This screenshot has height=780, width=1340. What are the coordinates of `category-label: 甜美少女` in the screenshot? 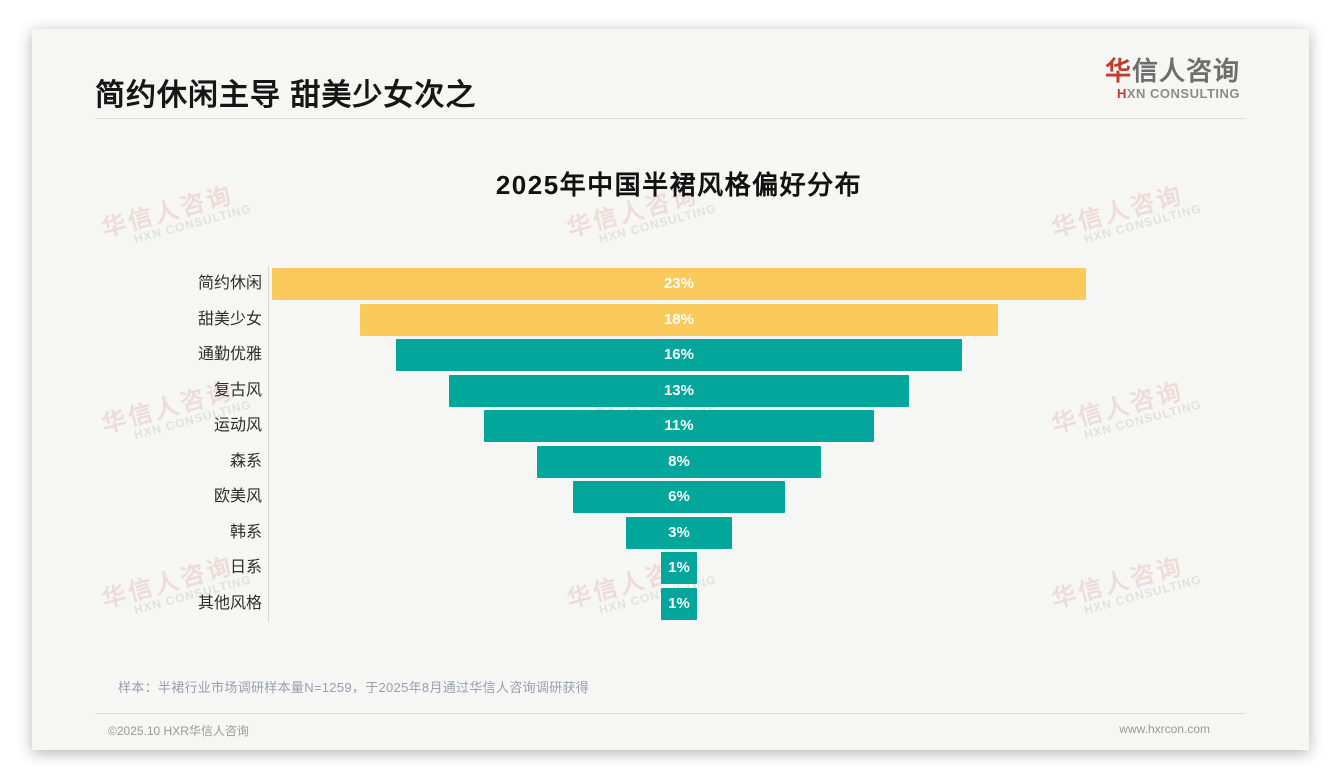 It's located at (229, 319).